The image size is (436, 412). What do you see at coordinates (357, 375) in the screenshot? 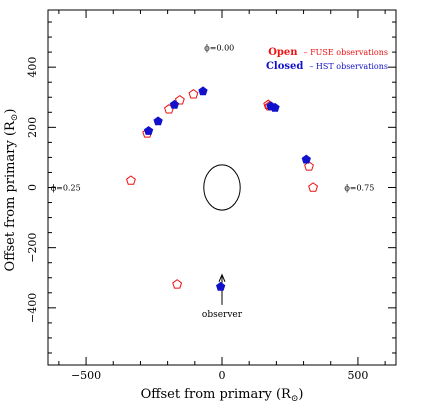
I see `x-tick-label: 500` at bounding box center [357, 375].